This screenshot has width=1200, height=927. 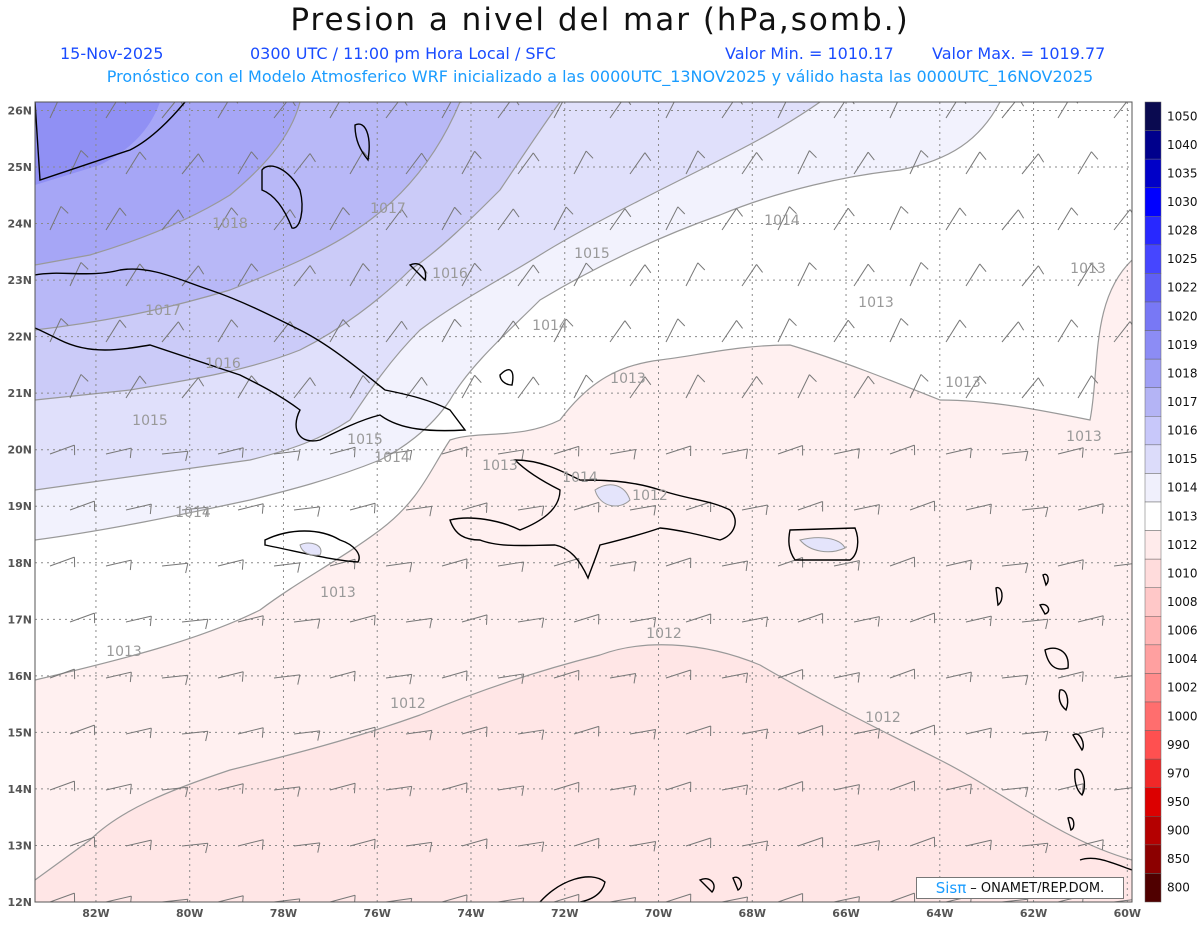 I want to click on lon-label: 70W, so click(x=658, y=913).